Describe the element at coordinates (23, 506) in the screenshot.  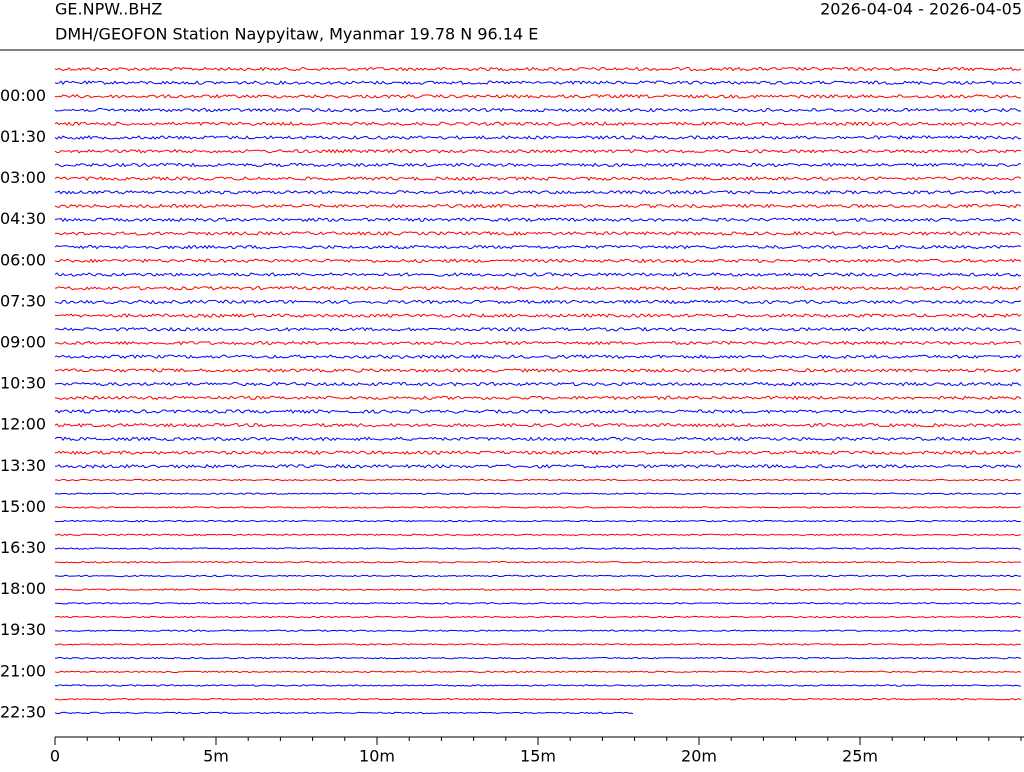
I see `row-label: 15:00` at that location.